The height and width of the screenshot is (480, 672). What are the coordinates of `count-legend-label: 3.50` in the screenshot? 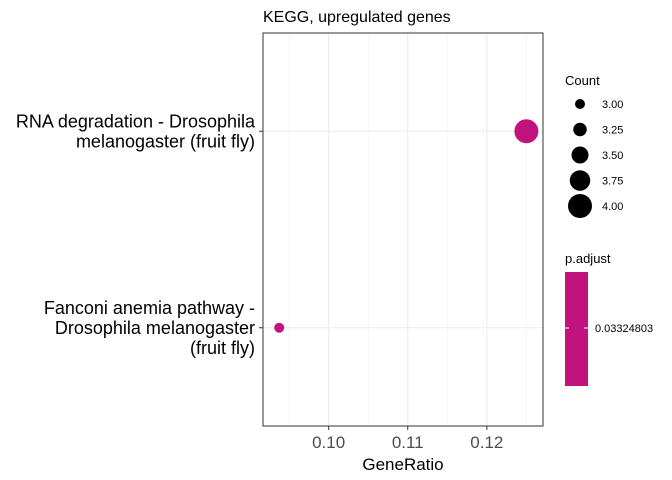 It's located at (612, 156).